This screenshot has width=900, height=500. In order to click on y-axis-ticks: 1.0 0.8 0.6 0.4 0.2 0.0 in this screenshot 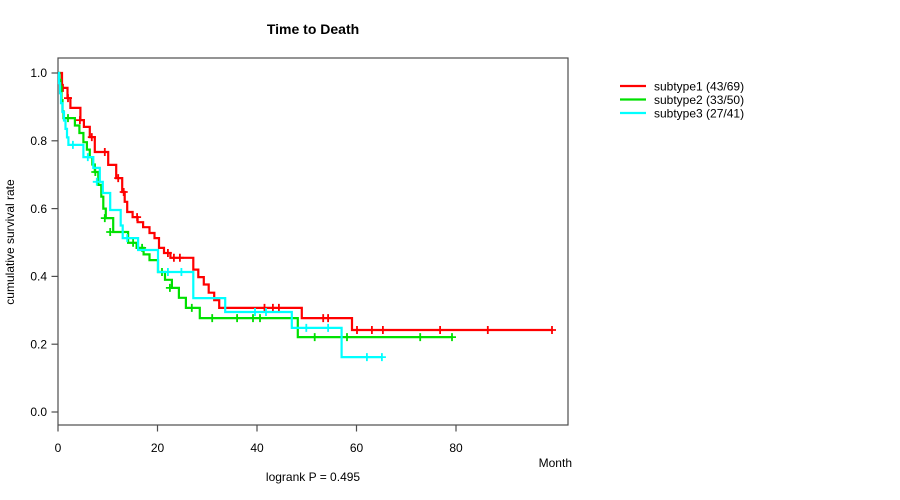, I will do `click(44, 242)`.